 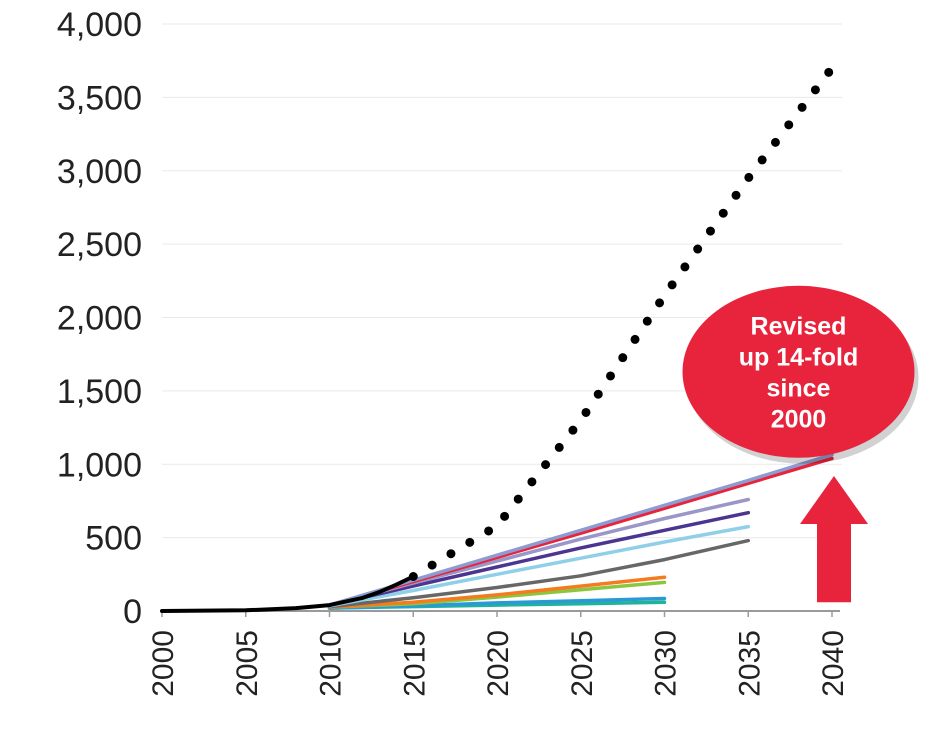 I want to click on y-tick-label: 2,500, so click(x=99, y=245).